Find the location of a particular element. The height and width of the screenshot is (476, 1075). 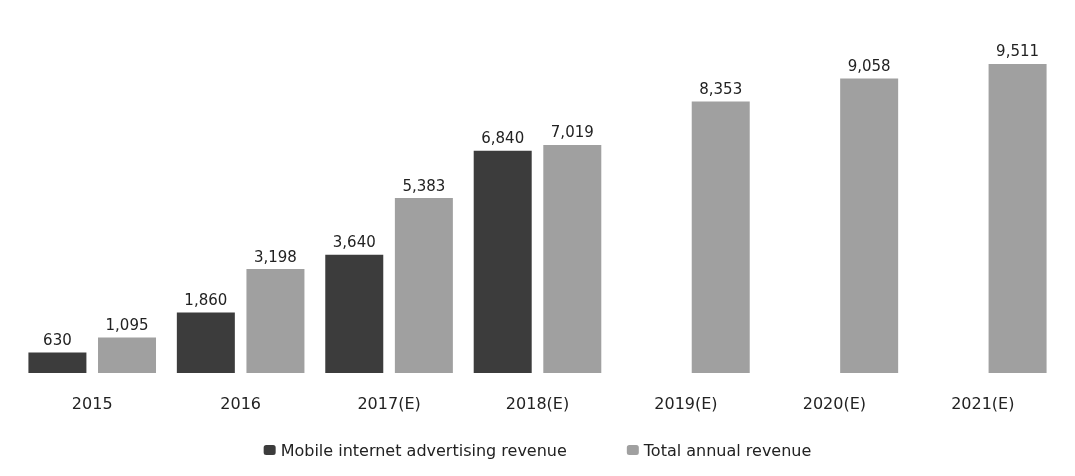

x-tick-label: 2017(E) is located at coordinates (389, 403).